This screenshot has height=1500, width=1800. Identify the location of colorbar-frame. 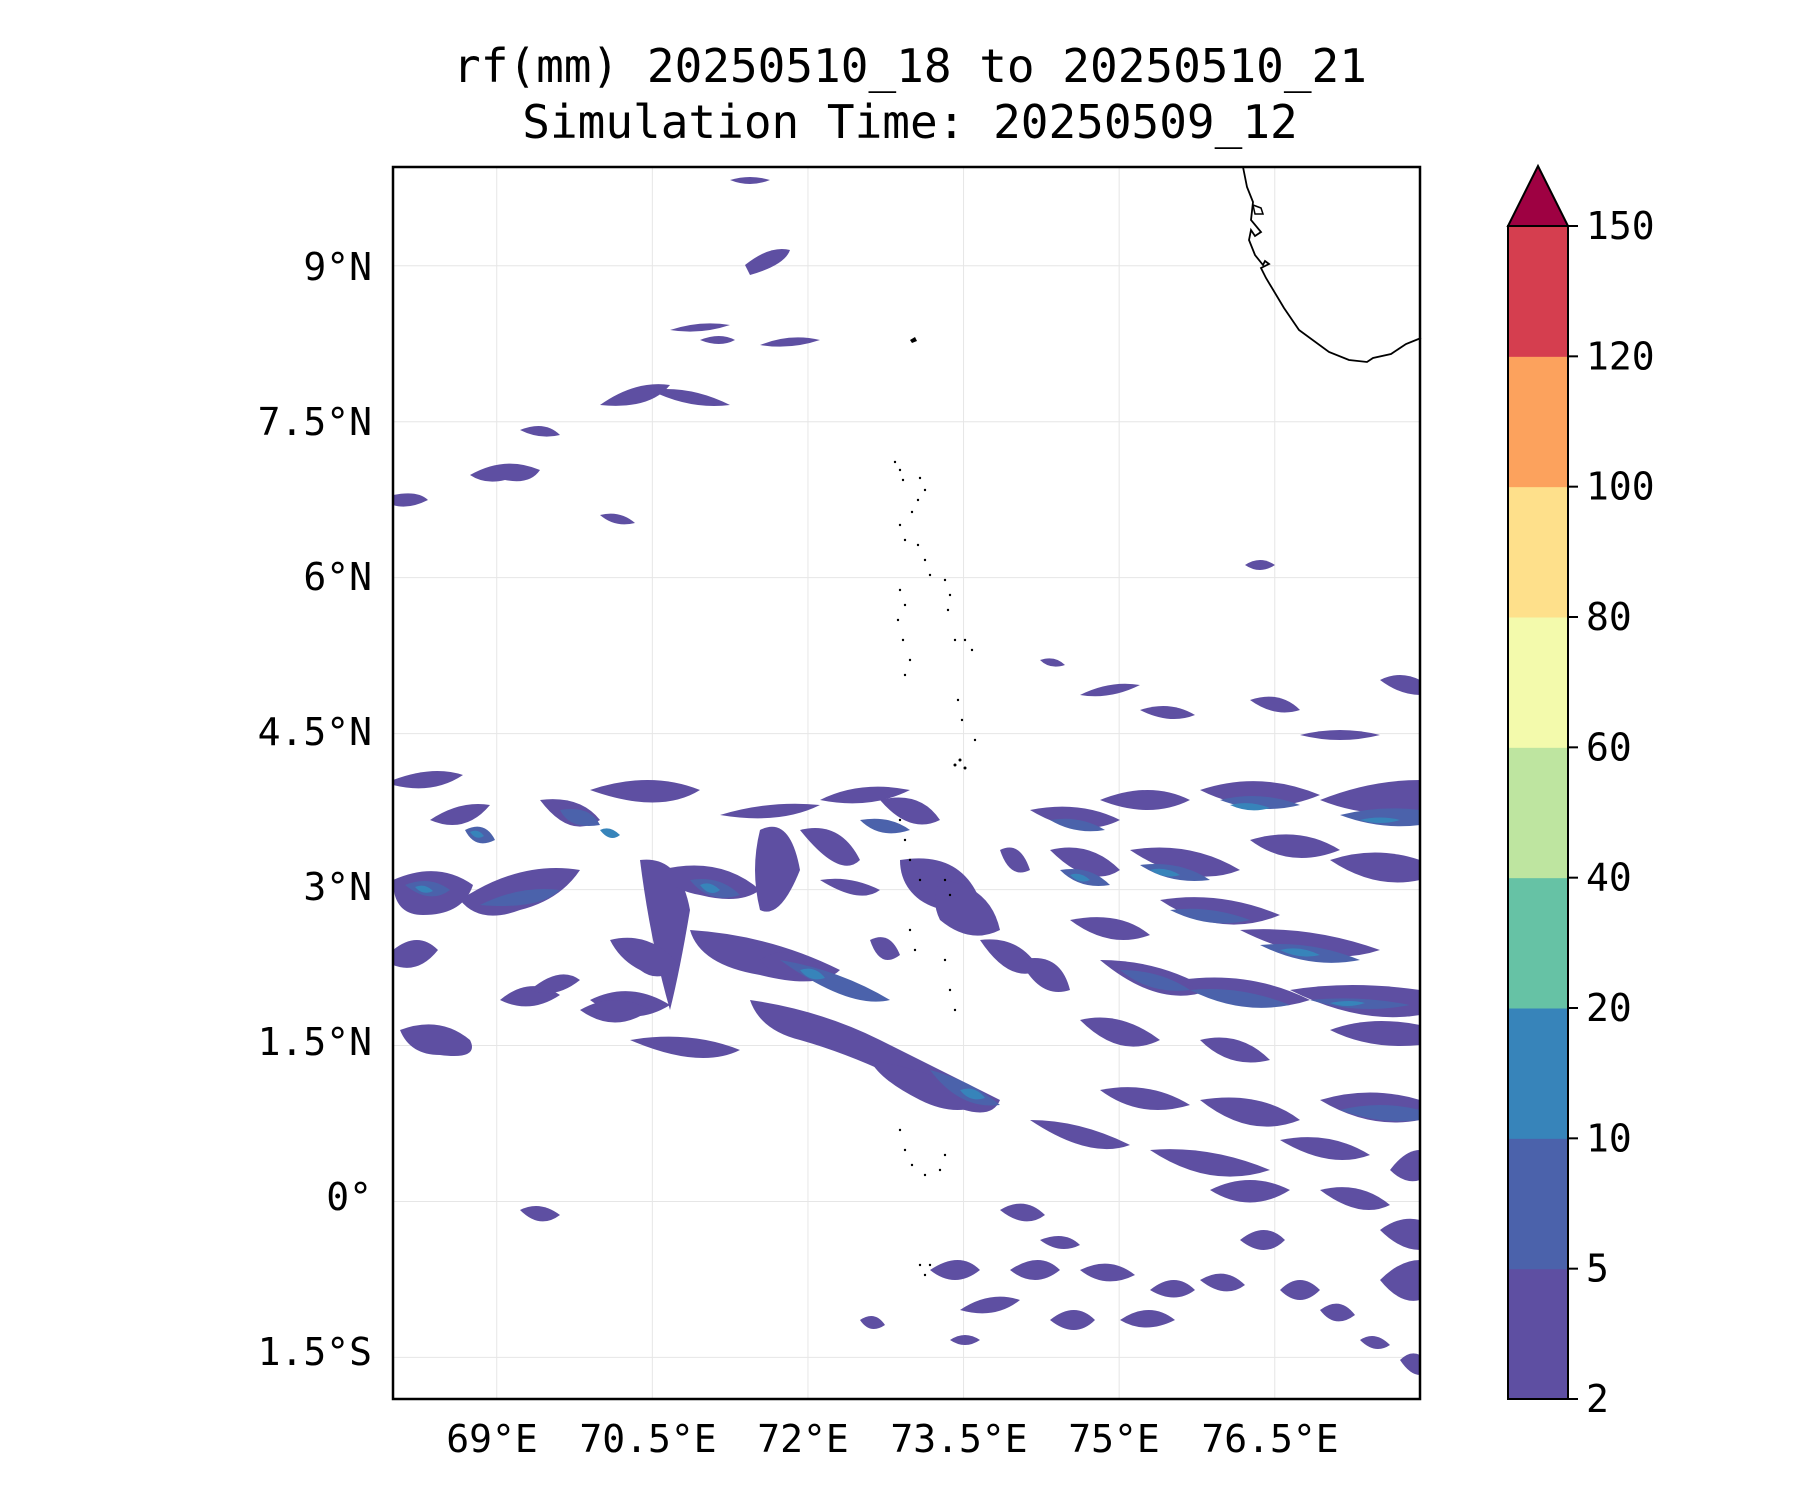
(1538, 812).